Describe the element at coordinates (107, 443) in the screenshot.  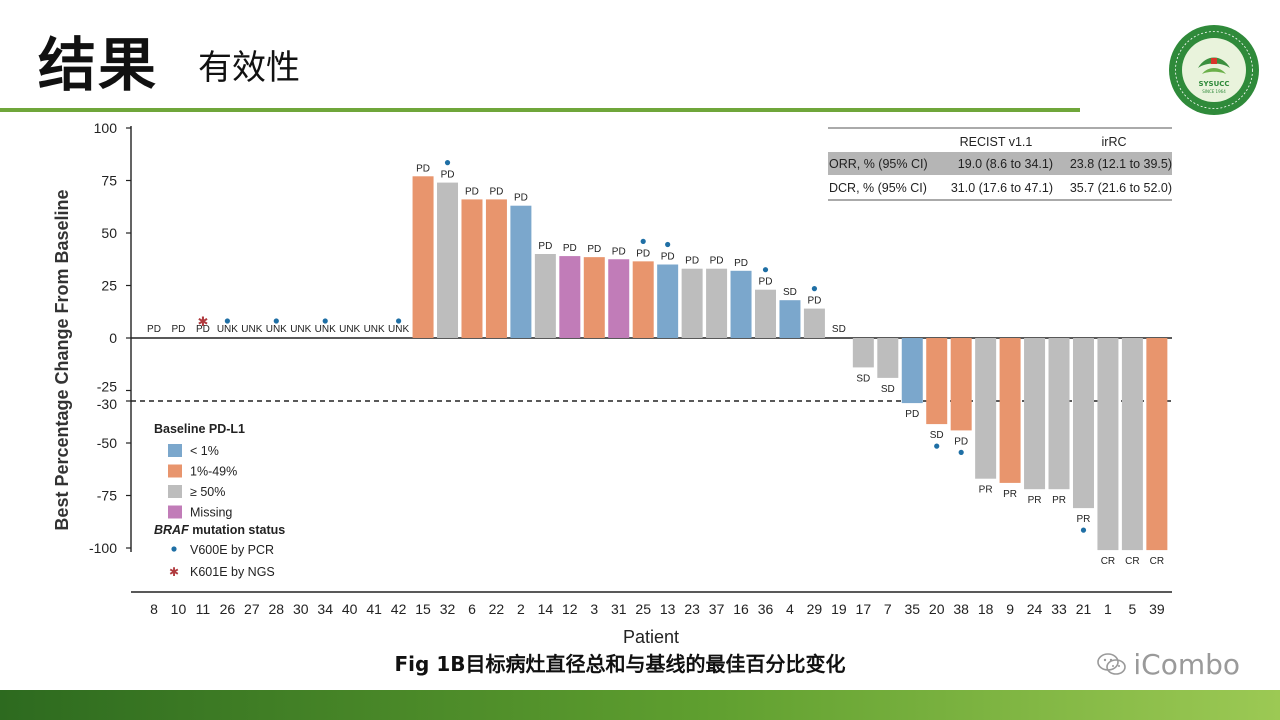
I see `y-tick-label: -50` at that location.